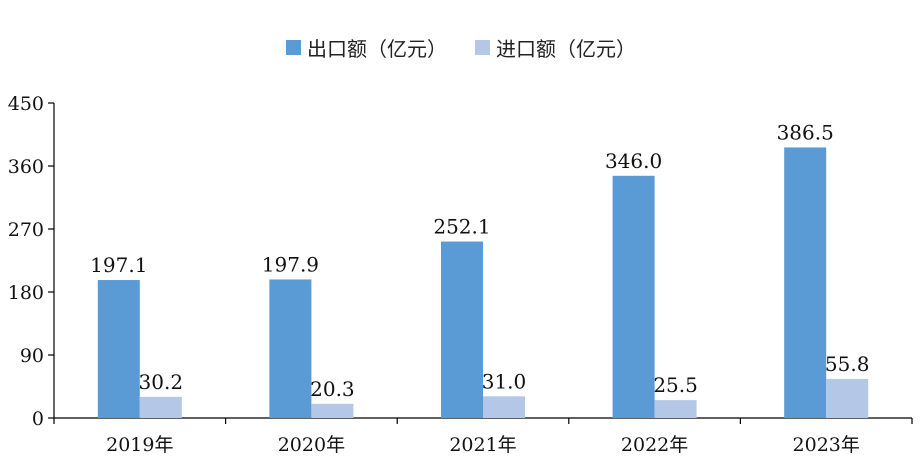 This screenshot has width=922, height=460. Describe the element at coordinates (26, 293) in the screenshot. I see `y-tick-label-2: 180` at that location.